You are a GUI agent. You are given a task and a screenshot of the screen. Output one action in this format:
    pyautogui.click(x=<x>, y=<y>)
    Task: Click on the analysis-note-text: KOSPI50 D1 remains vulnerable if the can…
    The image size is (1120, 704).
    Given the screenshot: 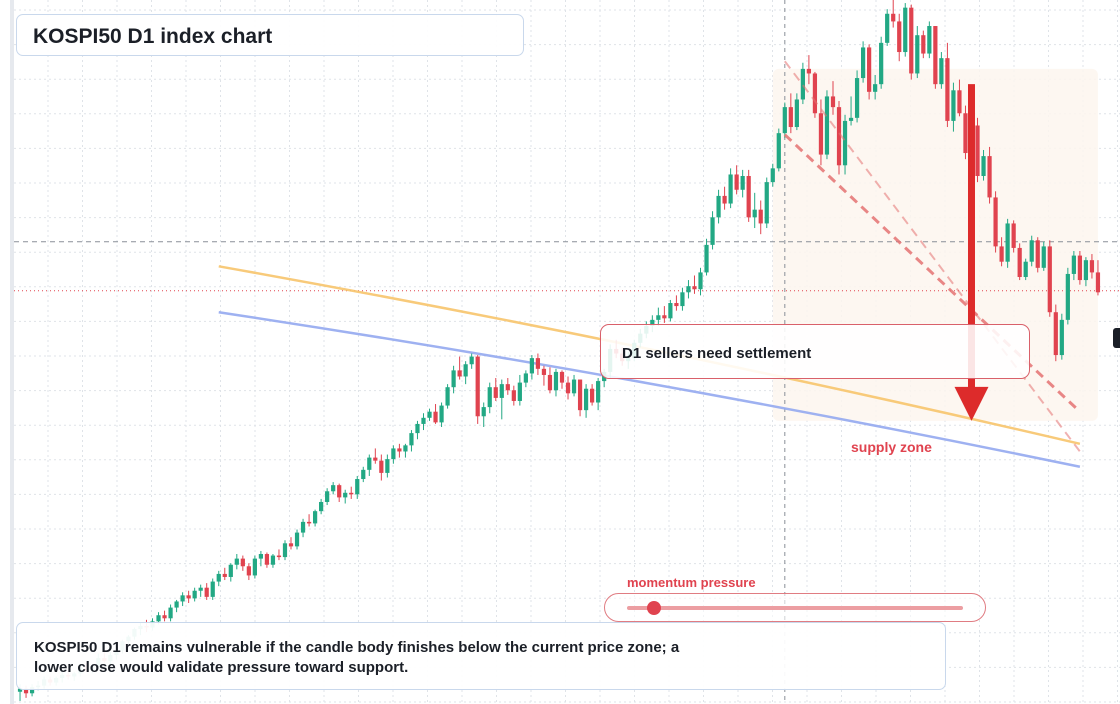 What is the action you would take?
    pyautogui.click(x=357, y=657)
    